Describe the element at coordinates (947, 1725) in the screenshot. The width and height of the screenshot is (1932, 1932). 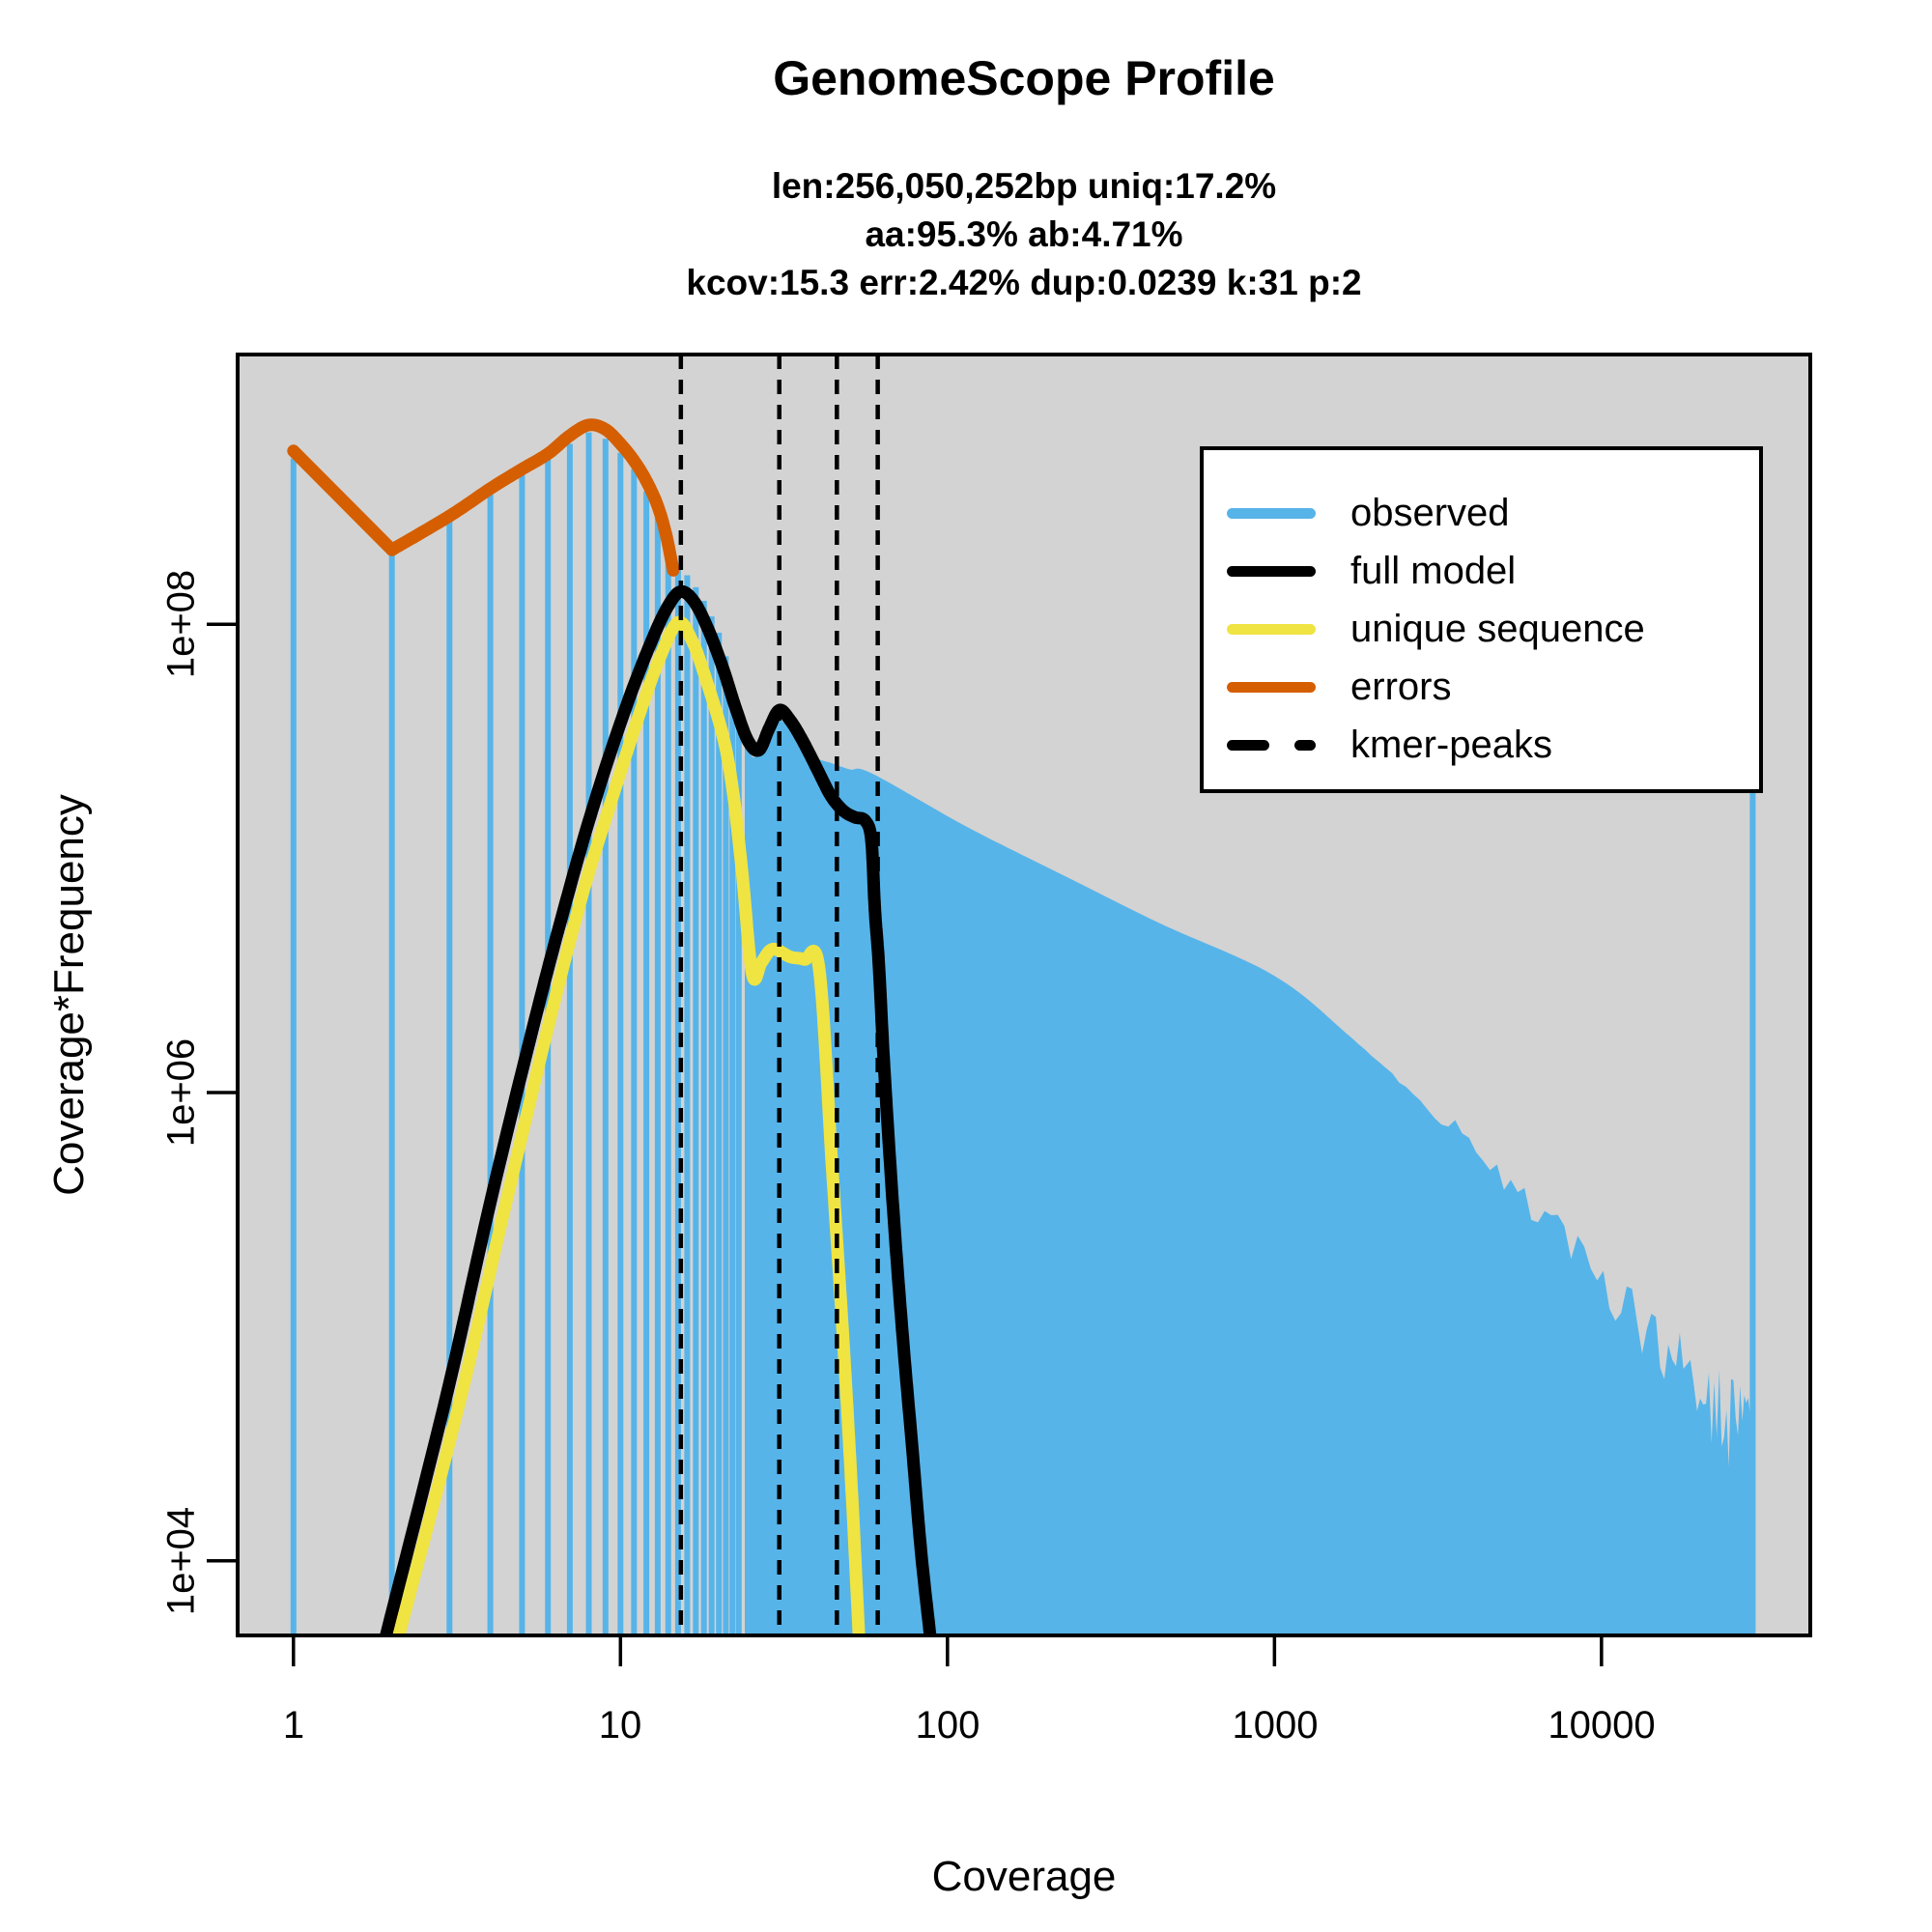
I see `x-tick-100: 100` at that location.